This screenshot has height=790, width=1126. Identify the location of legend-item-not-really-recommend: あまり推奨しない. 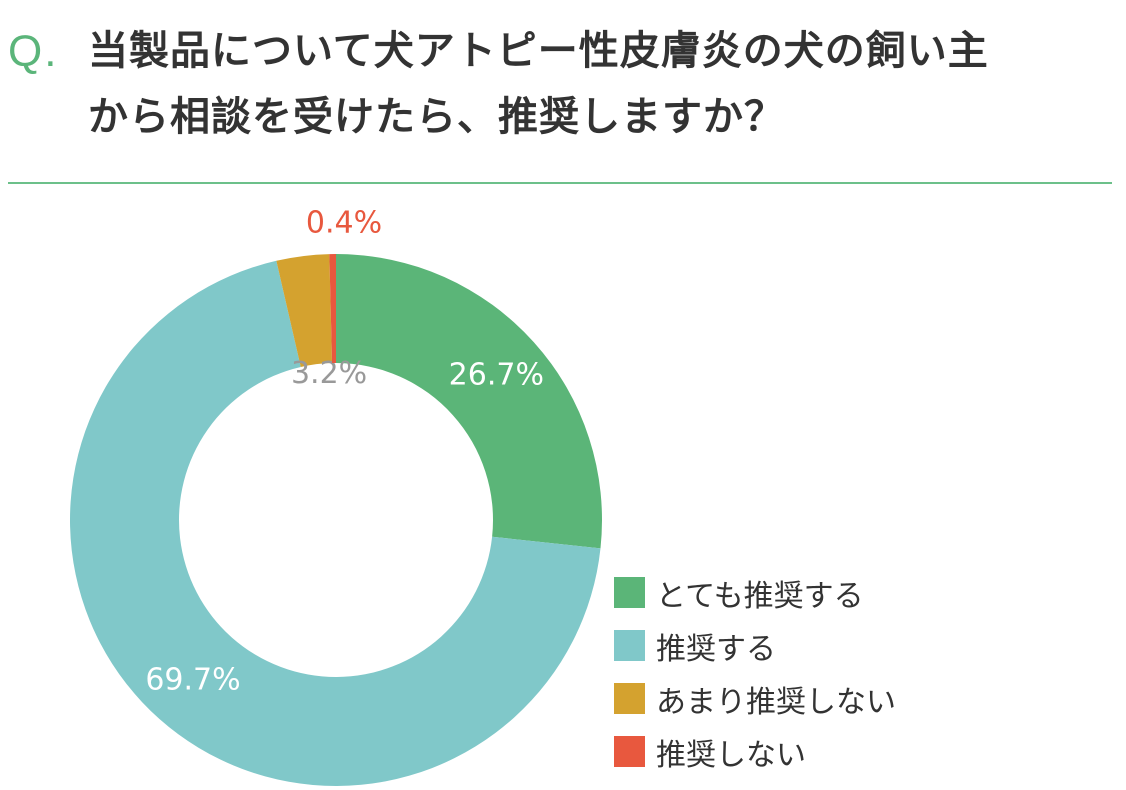
(755, 698).